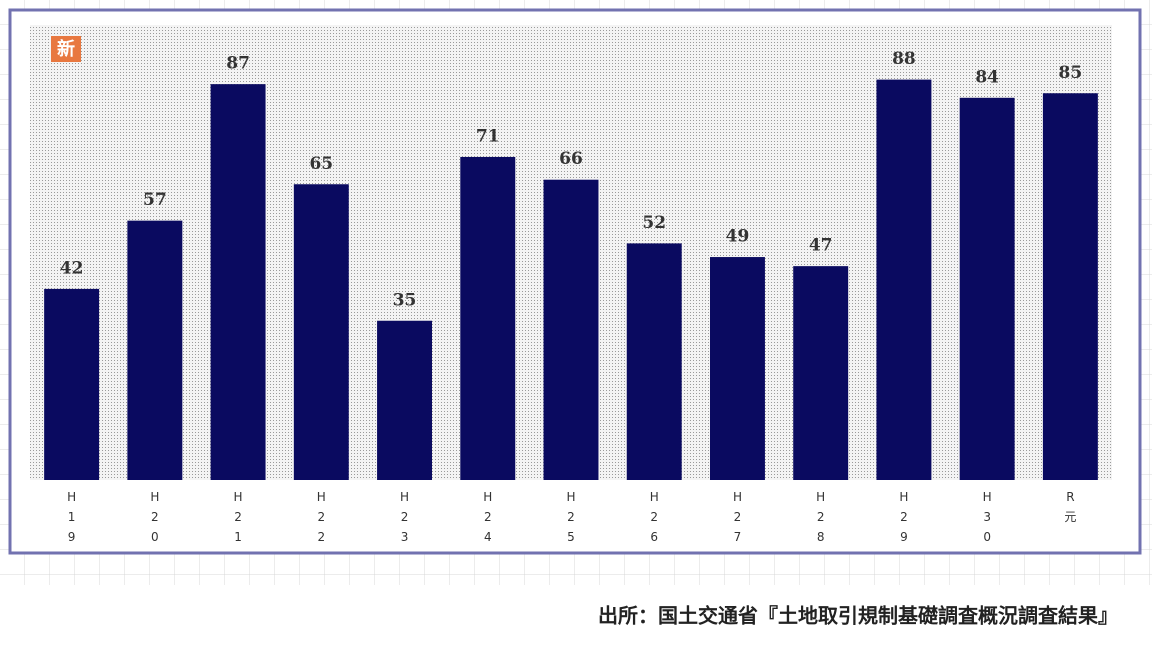  What do you see at coordinates (571, 159) in the screenshot?
I see `value-label: 66` at bounding box center [571, 159].